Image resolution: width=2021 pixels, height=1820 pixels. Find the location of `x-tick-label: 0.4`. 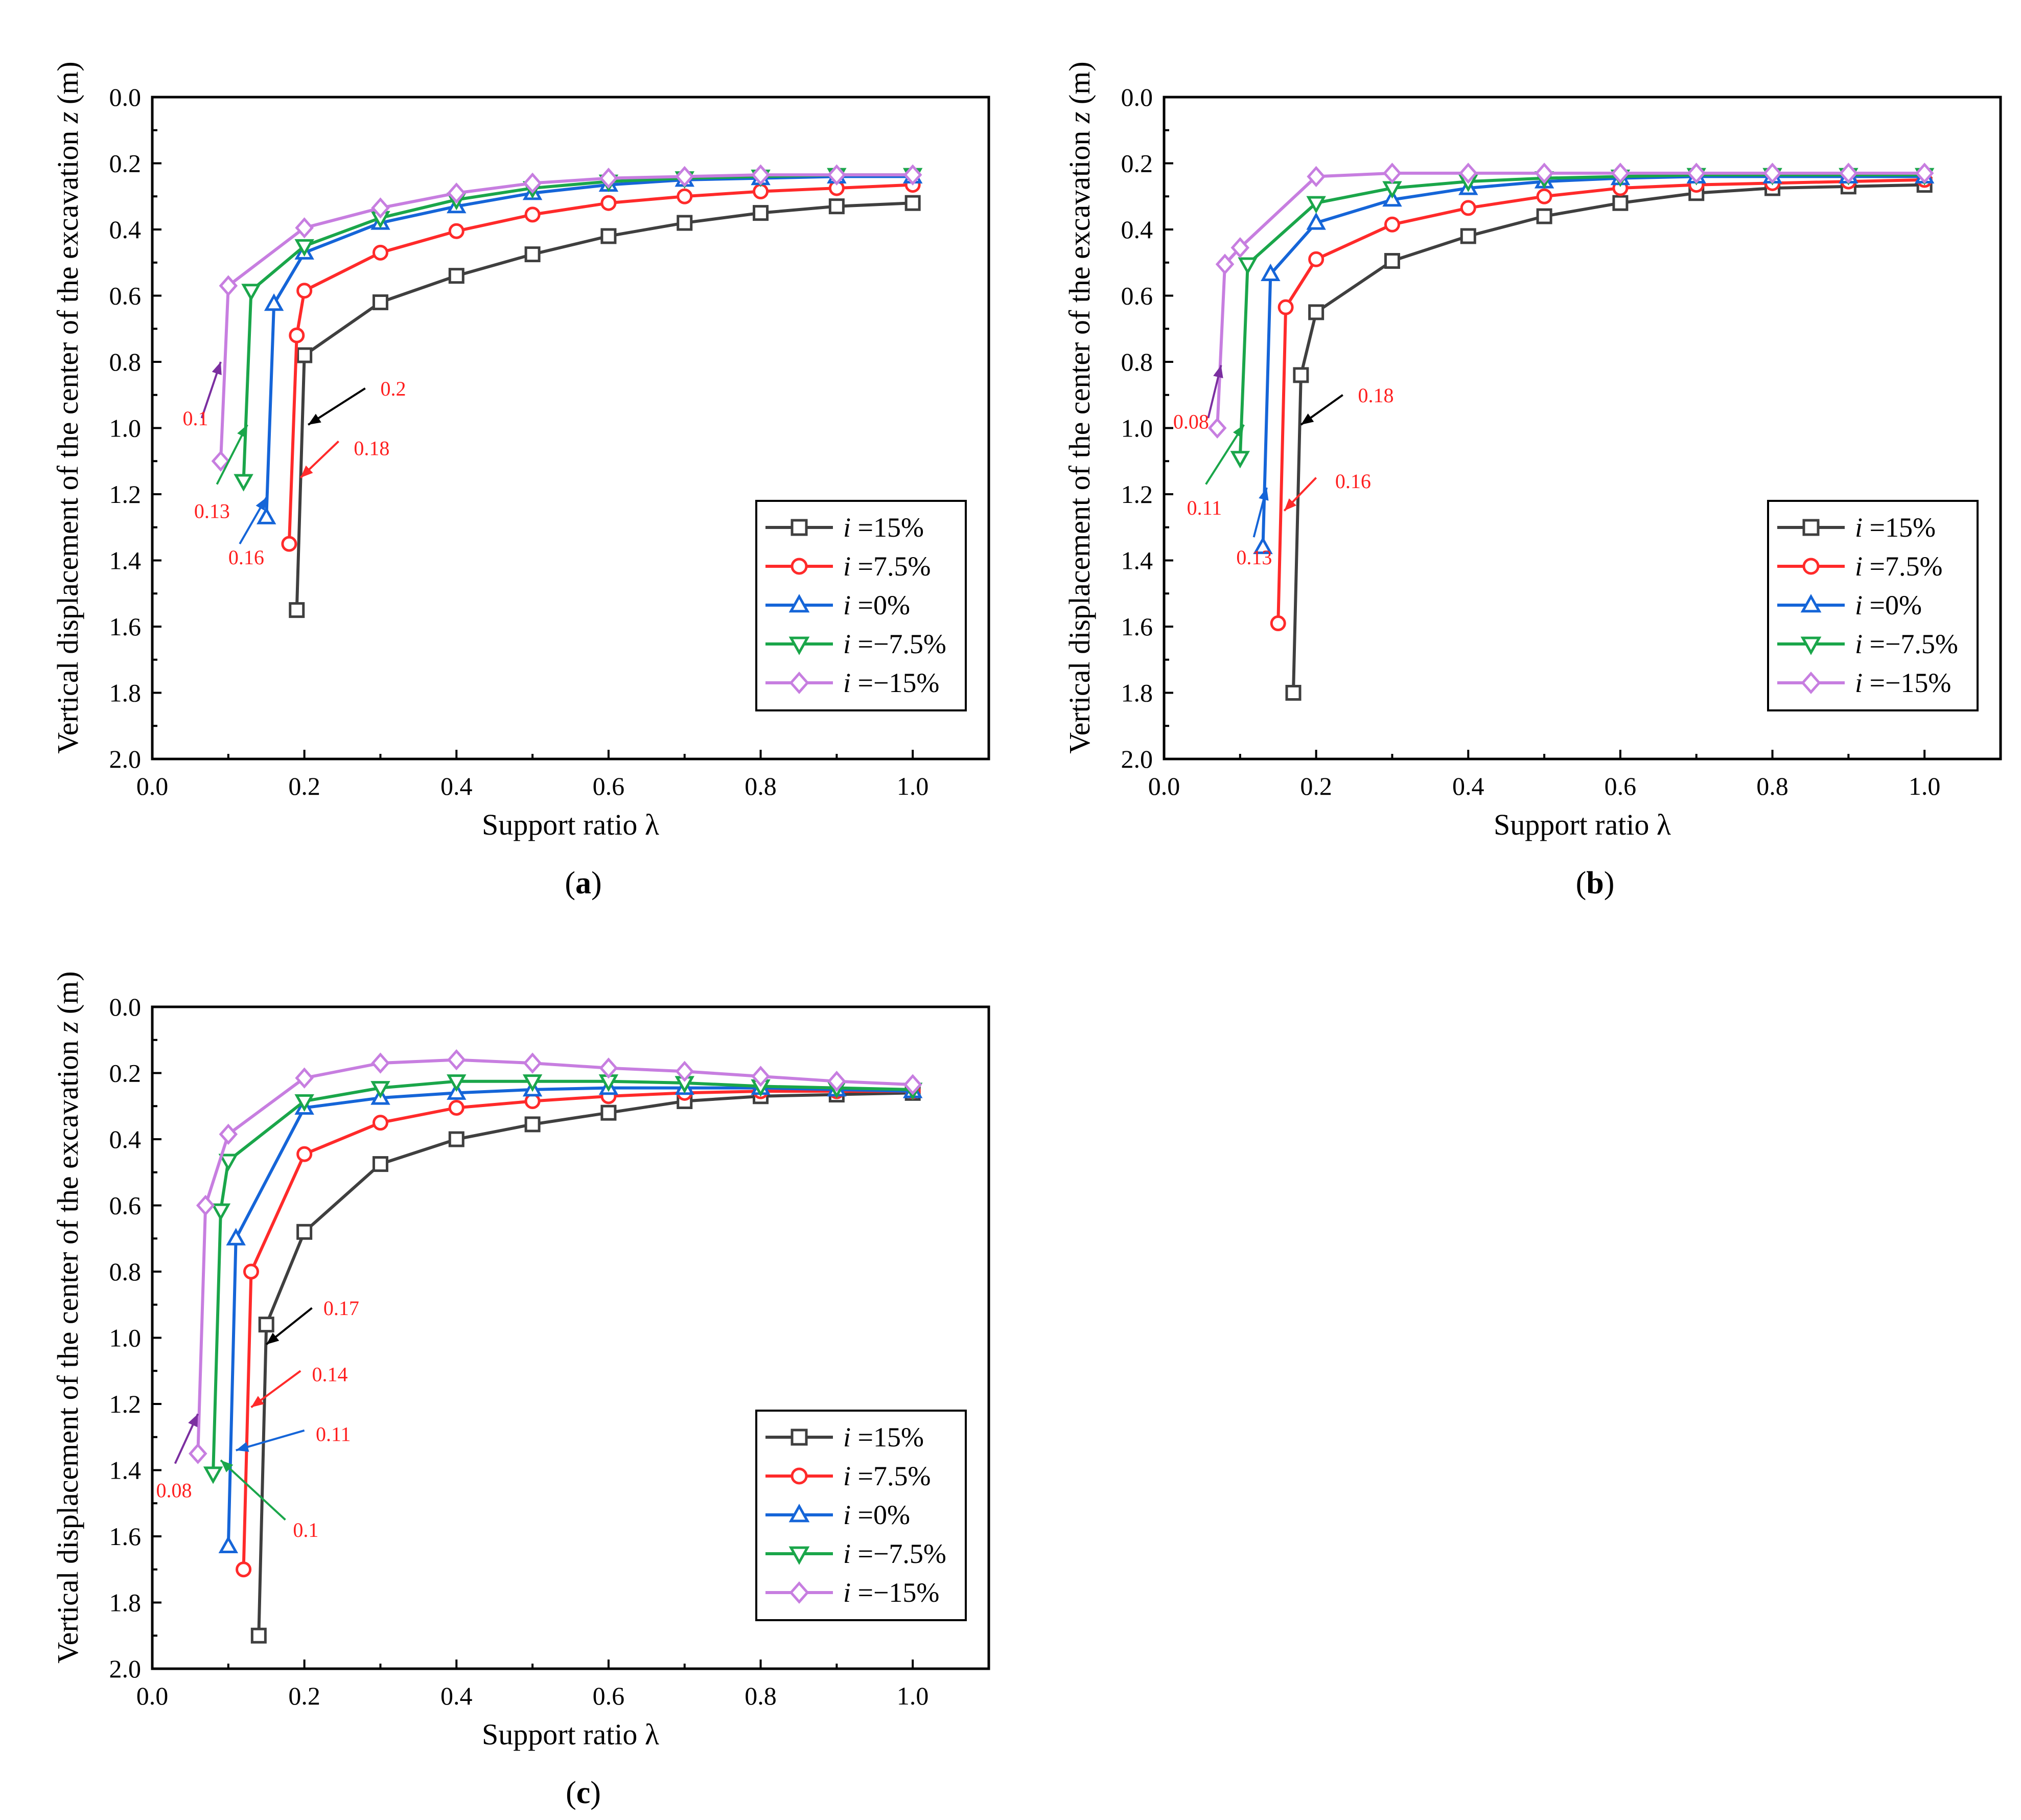

x-tick-label: 0.4 is located at coordinates (457, 1695).